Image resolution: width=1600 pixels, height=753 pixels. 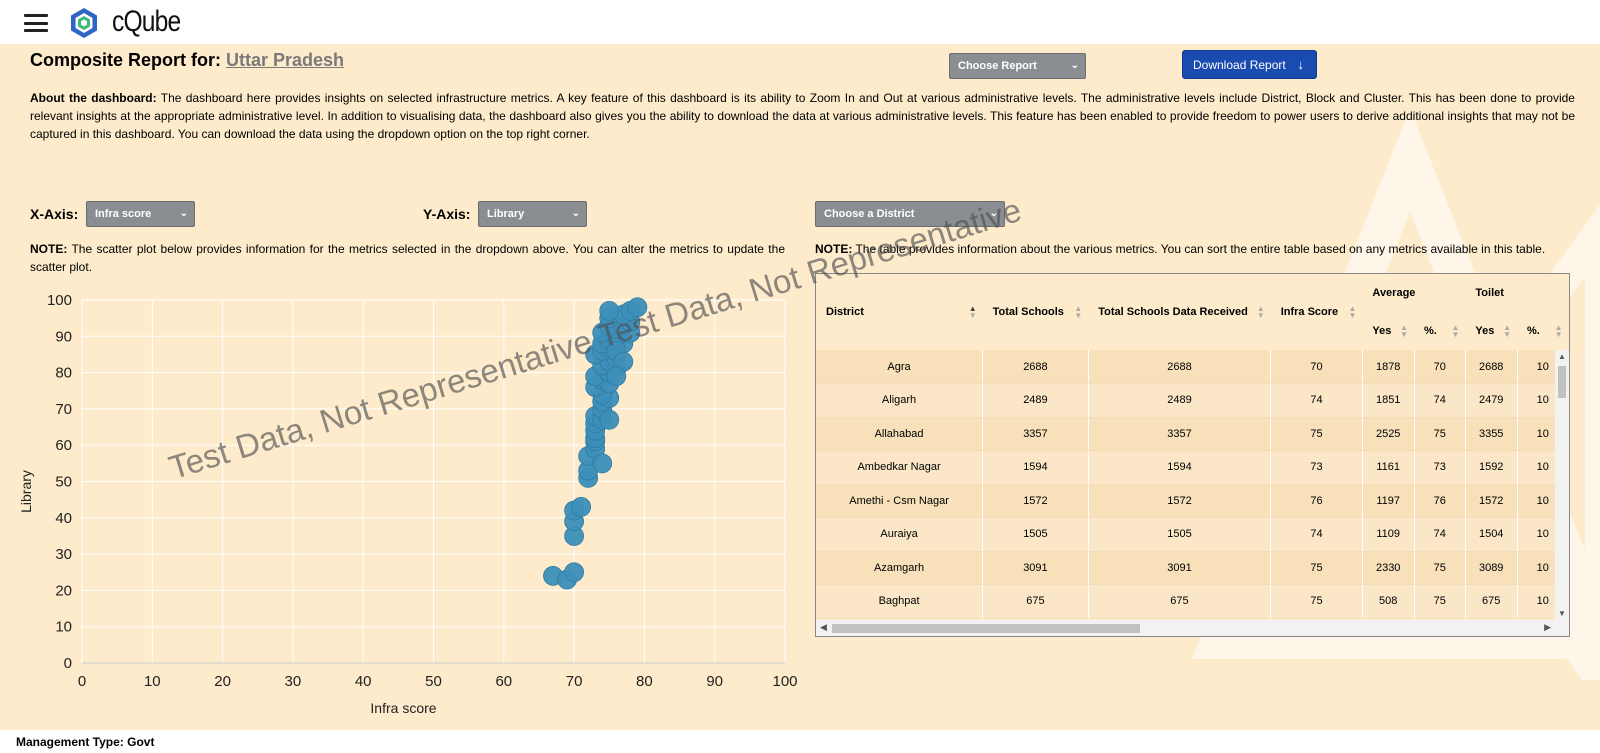 I want to click on table-cell: Amethi - Csm Nagar, so click(x=900, y=501).